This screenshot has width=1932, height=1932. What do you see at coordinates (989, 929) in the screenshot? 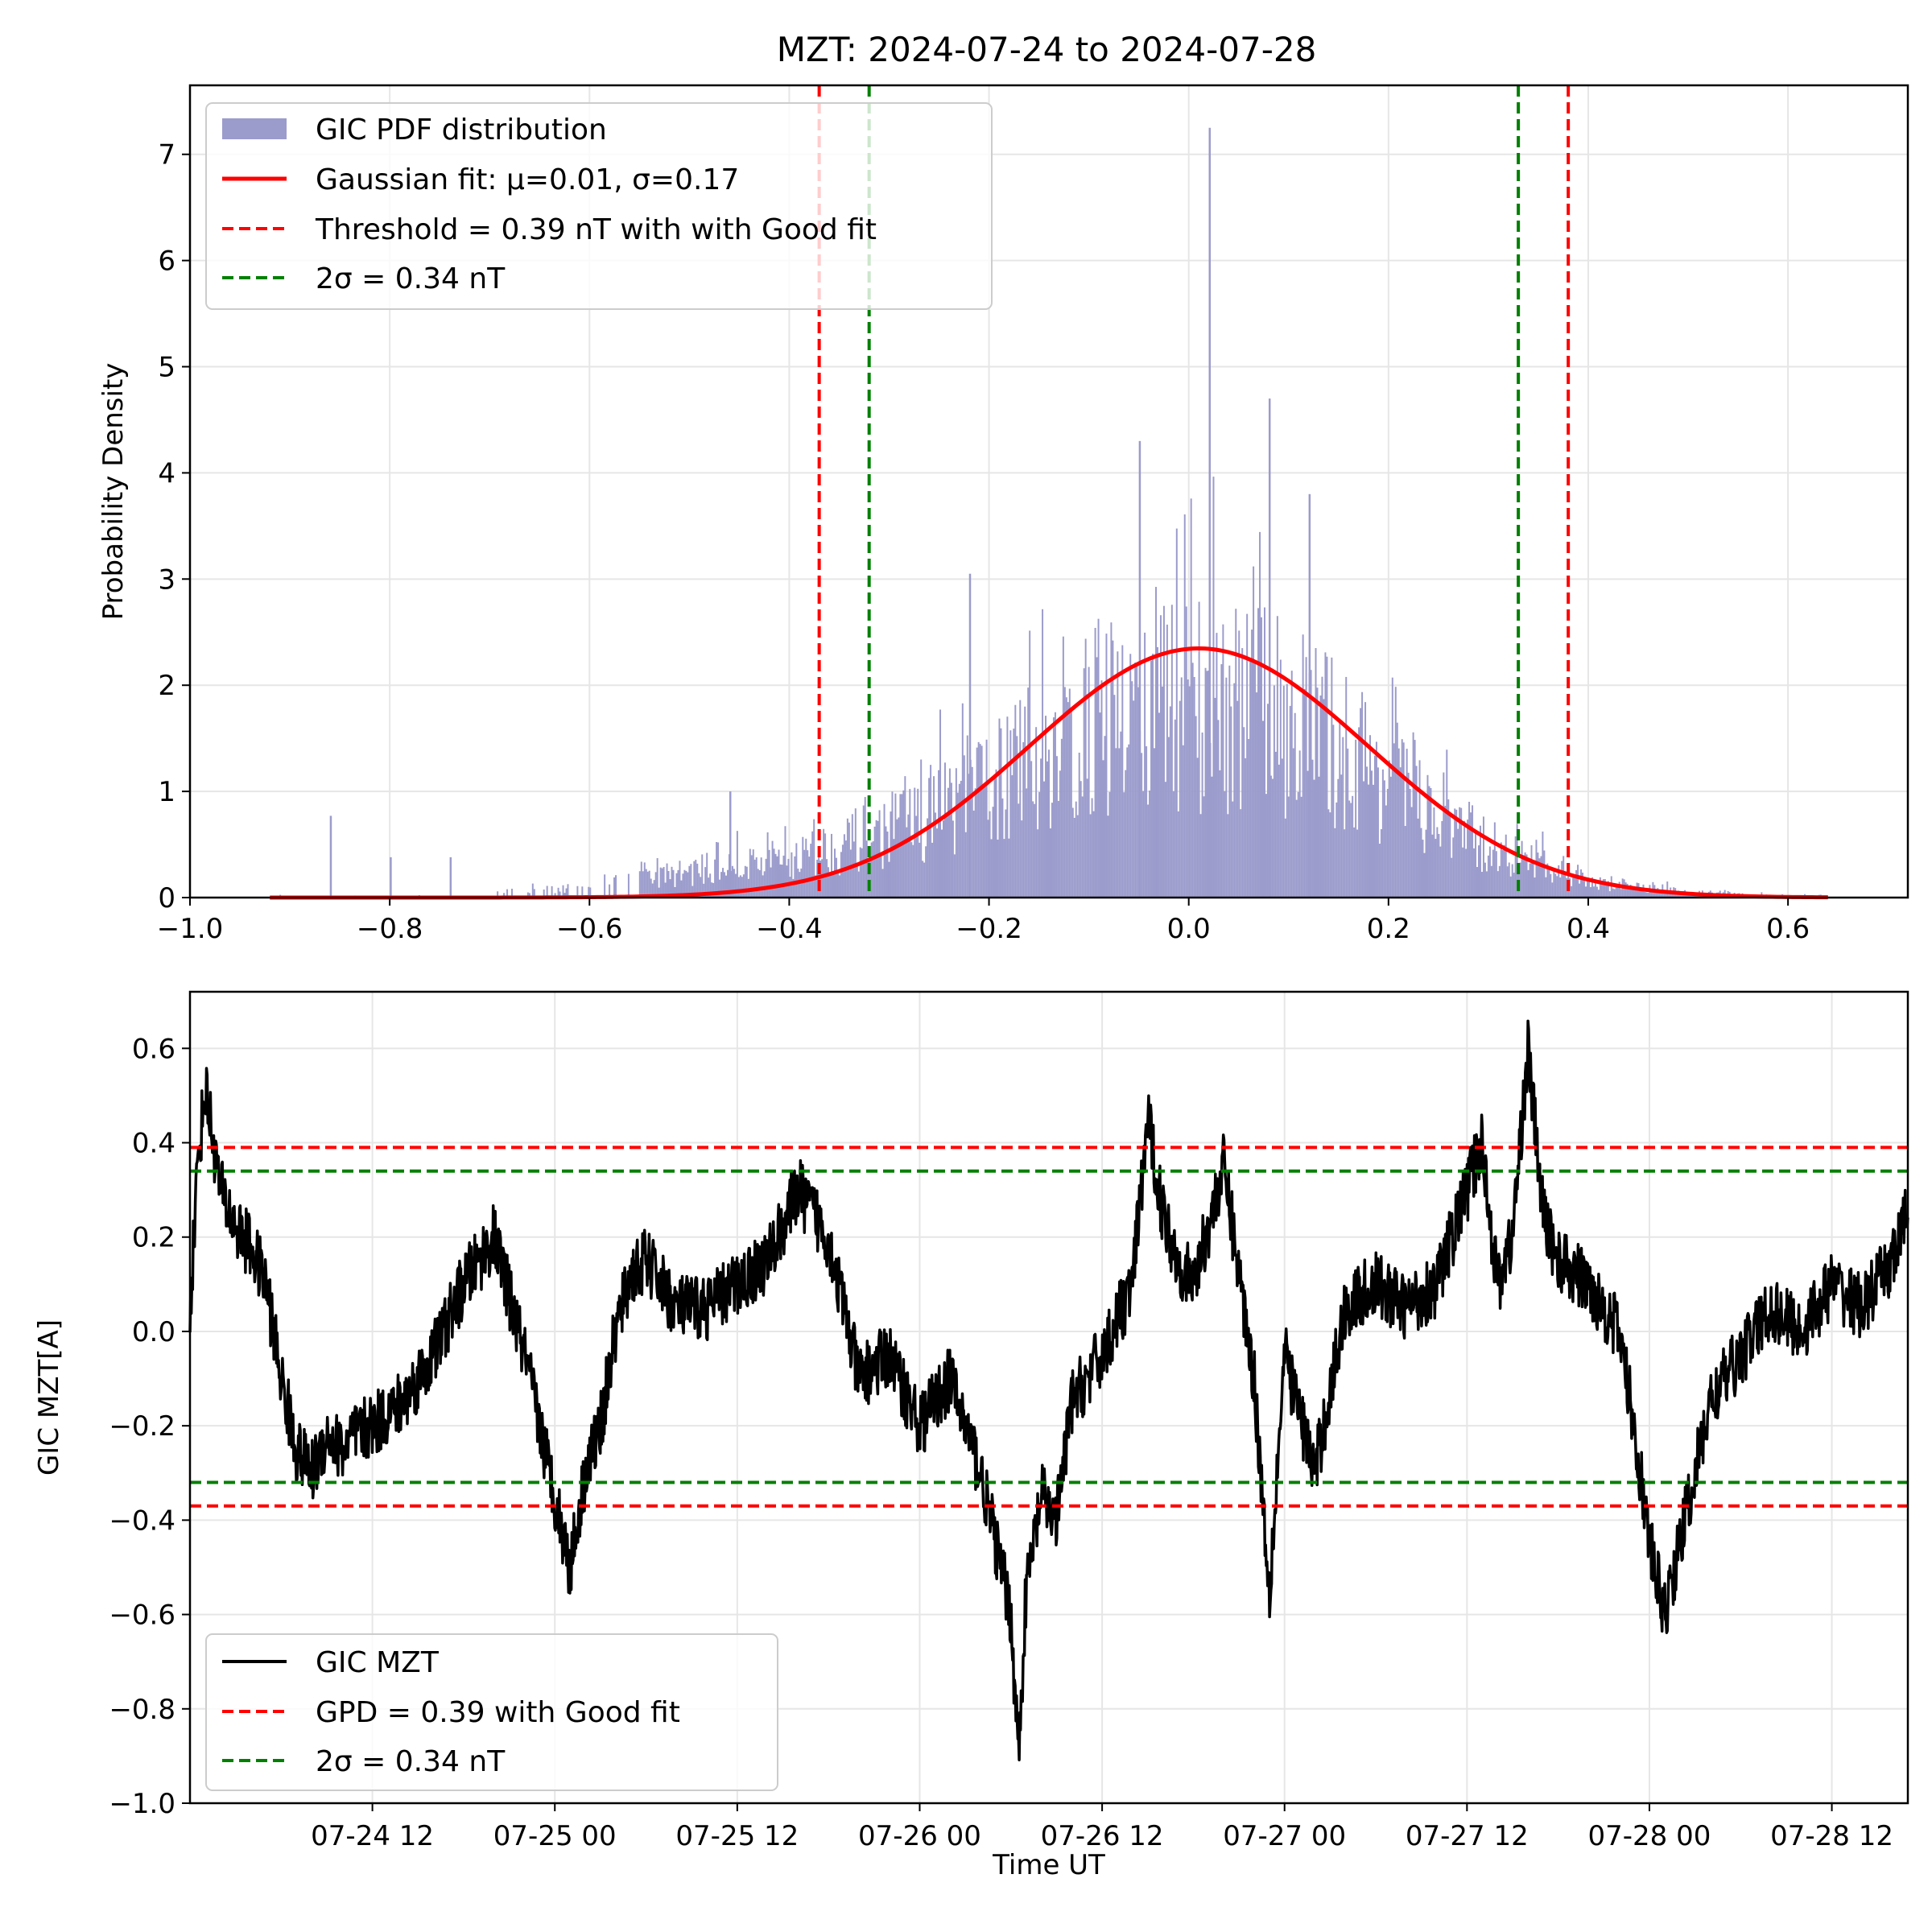
I see `hist-xtick-label-4: −0.2` at bounding box center [989, 929].